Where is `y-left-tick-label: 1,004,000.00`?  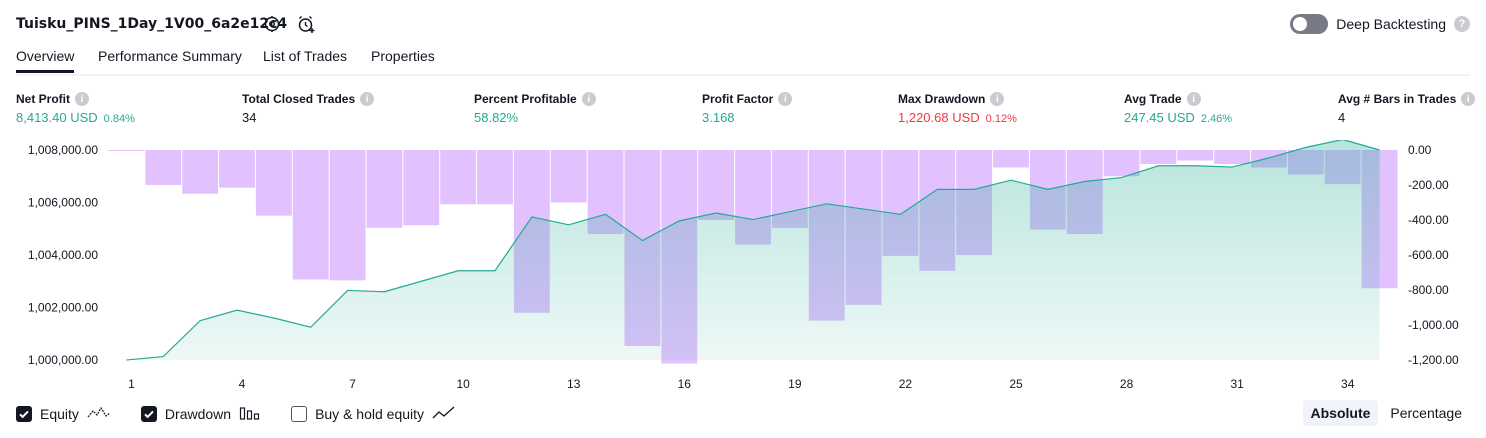
y-left-tick-label: 1,004,000.00 is located at coordinates (63, 255).